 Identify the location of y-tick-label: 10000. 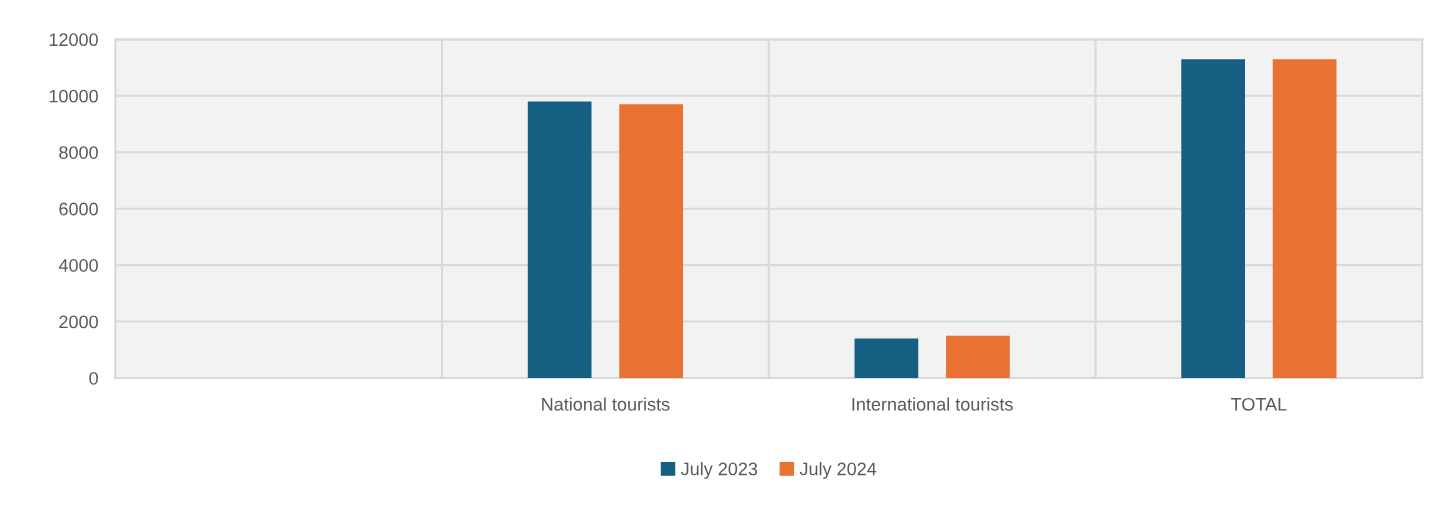
(73, 96).